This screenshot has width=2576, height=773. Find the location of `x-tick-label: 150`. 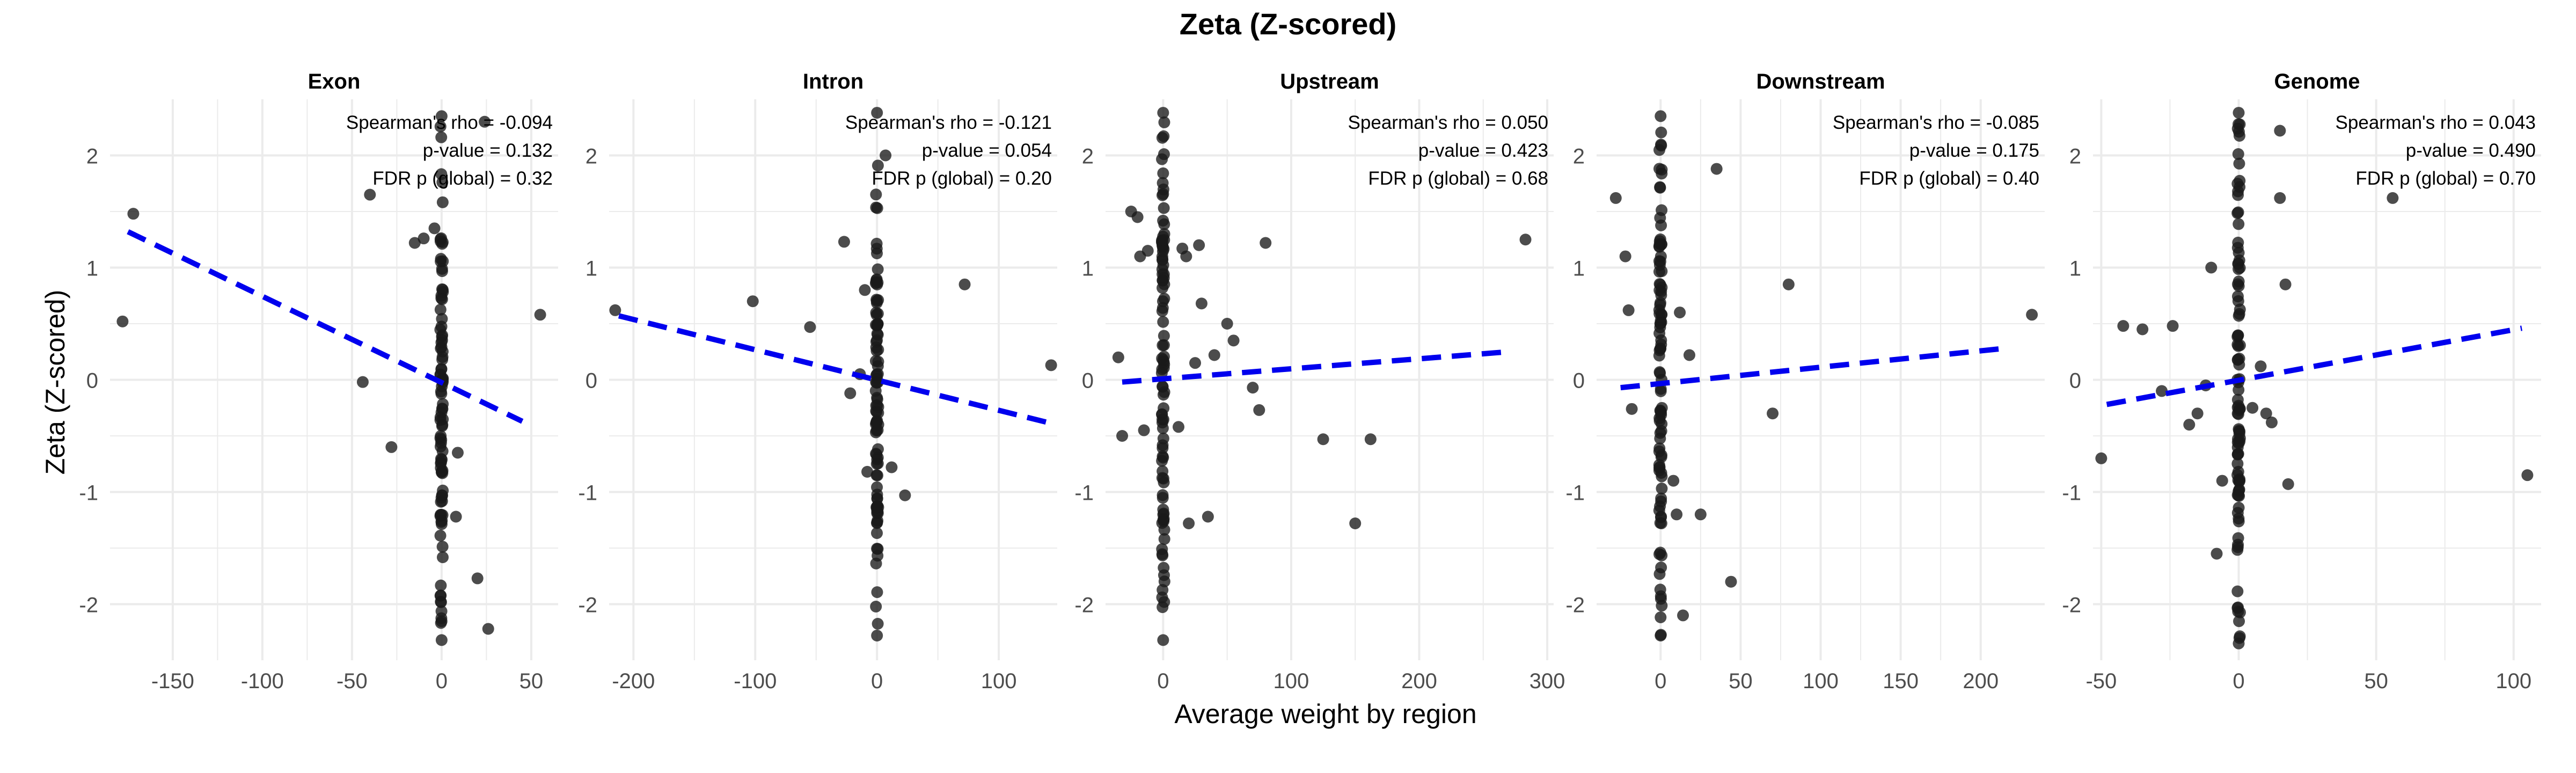

x-tick-label: 150 is located at coordinates (1901, 681).